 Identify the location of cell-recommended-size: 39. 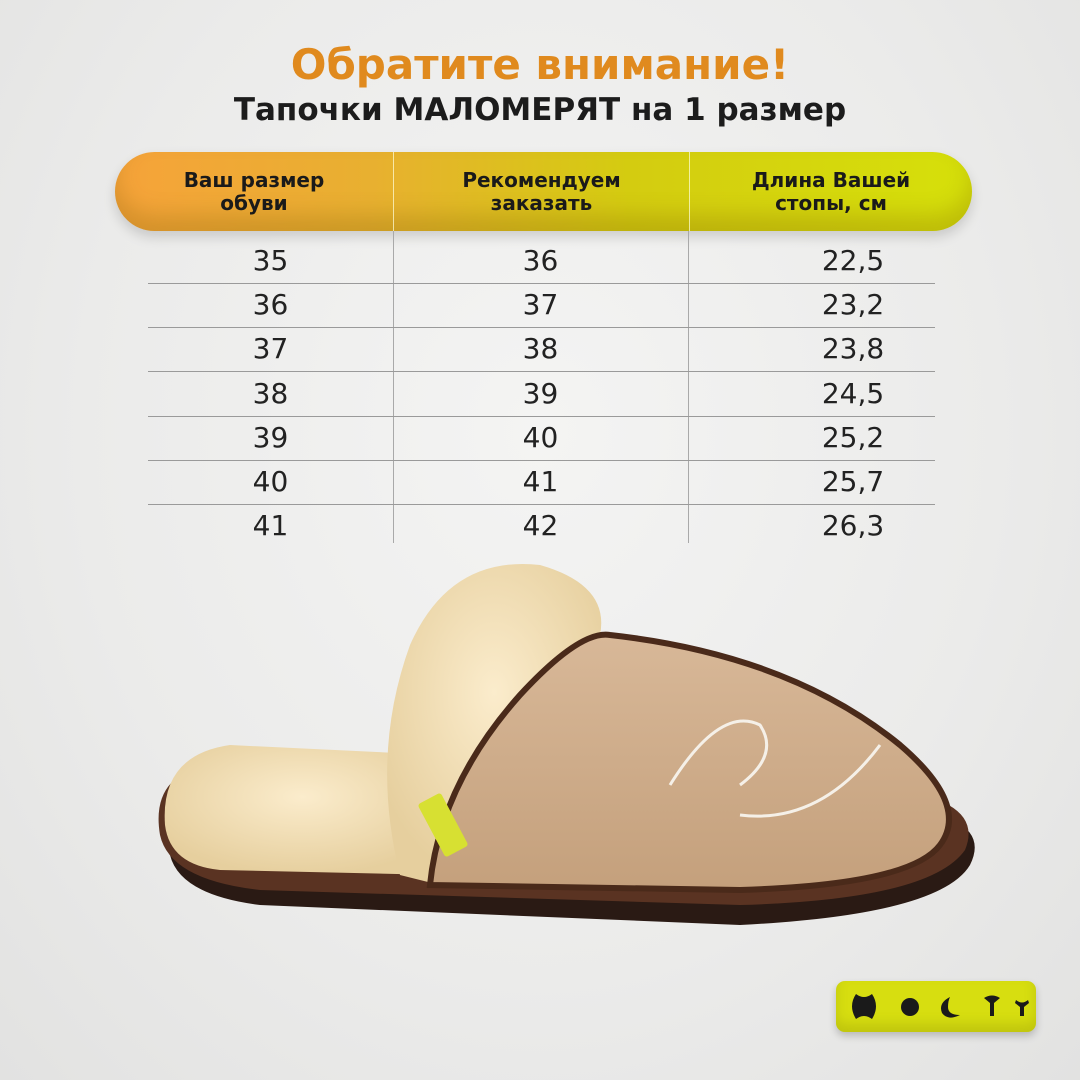
(540, 393).